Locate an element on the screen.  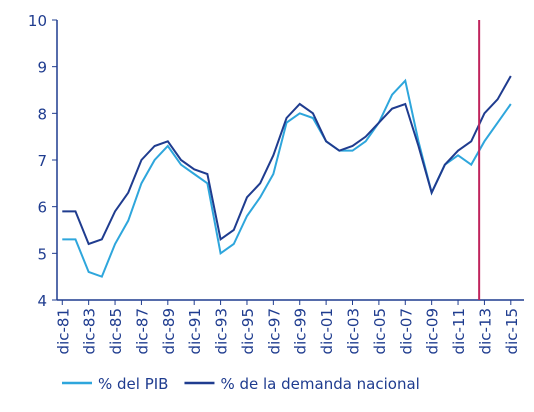
y-tick-label: 8 is located at coordinates (42, 114).